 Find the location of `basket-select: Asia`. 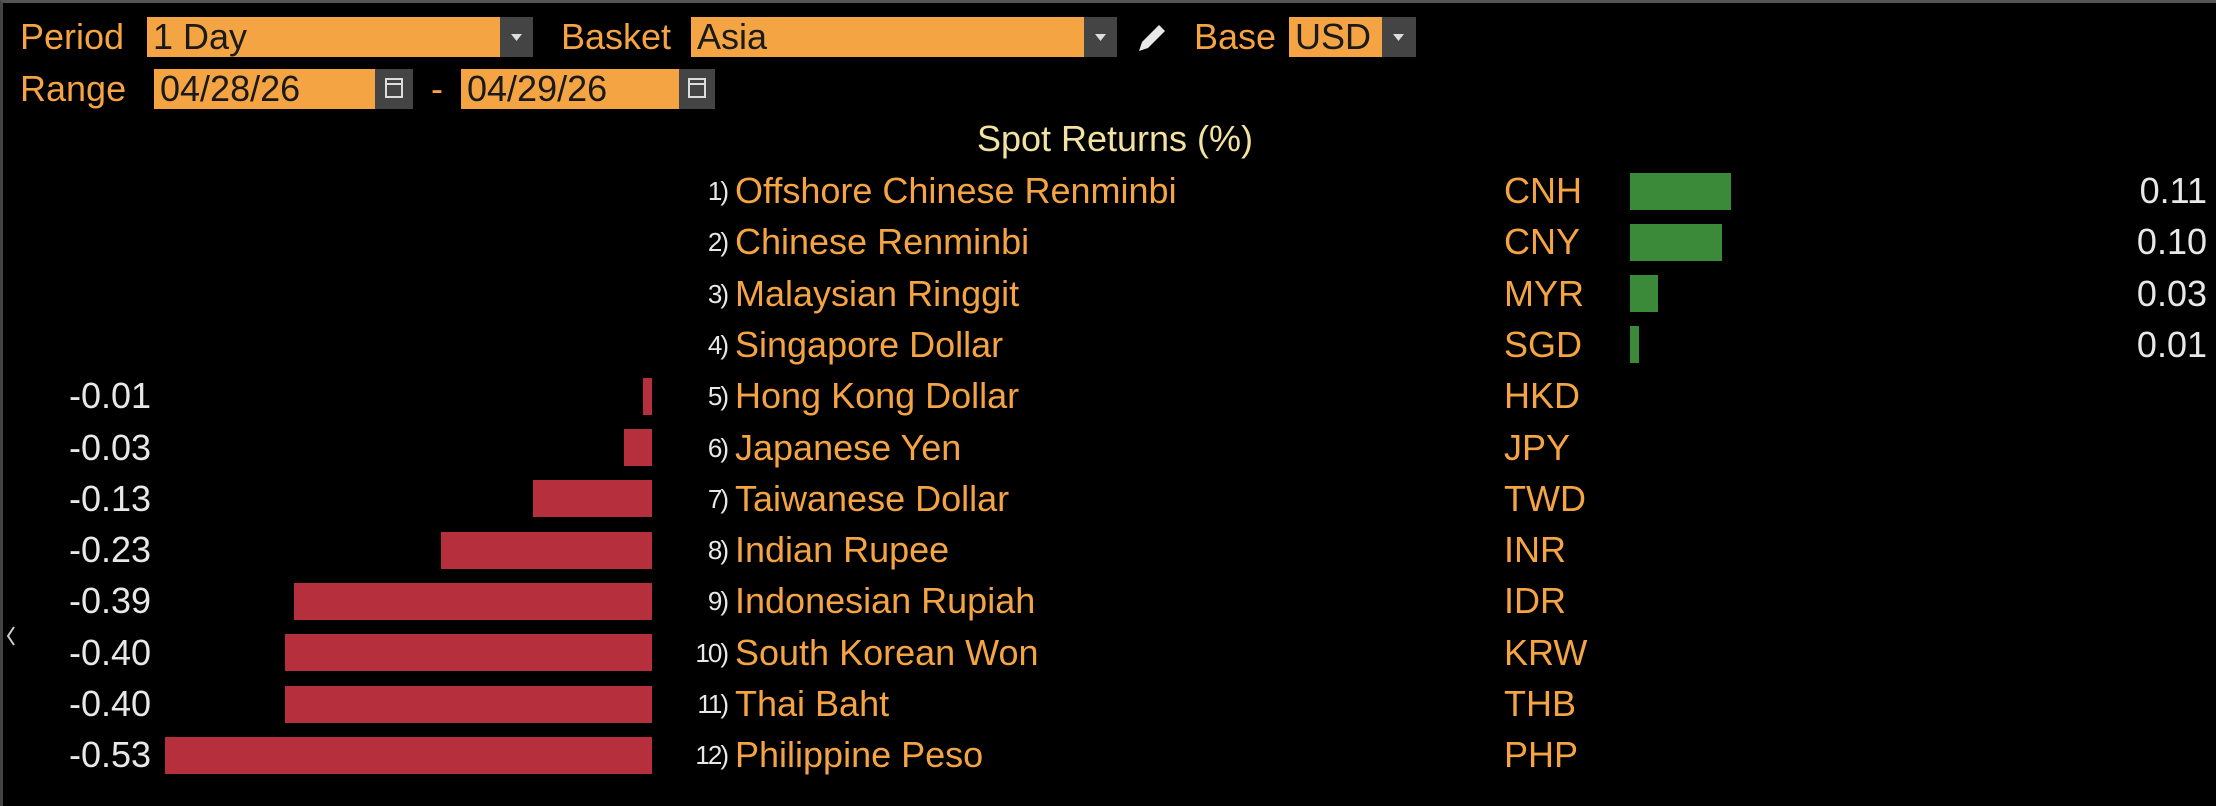

basket-select: Asia is located at coordinates (887, 37).